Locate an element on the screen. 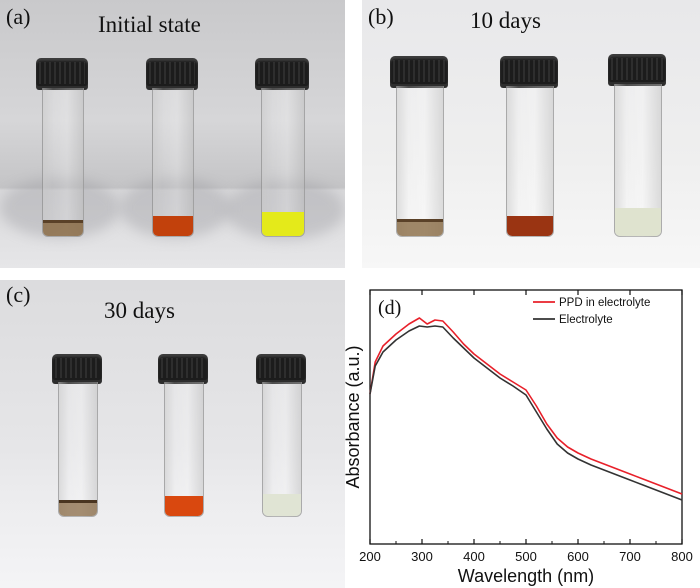  panel-d-label: (d) is located at coordinates (389, 308).